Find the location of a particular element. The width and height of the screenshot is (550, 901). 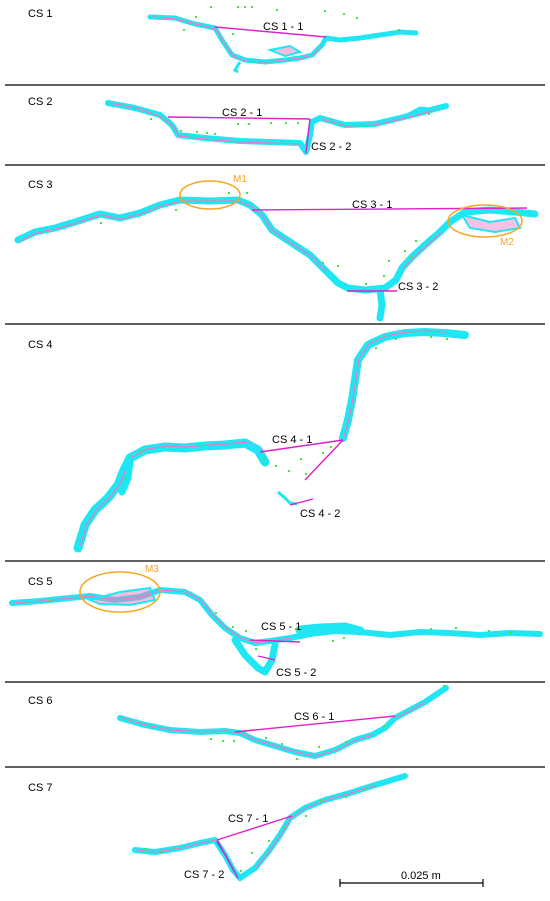

section-label-cs2-2: CS 2 - 2 is located at coordinates (331, 147).